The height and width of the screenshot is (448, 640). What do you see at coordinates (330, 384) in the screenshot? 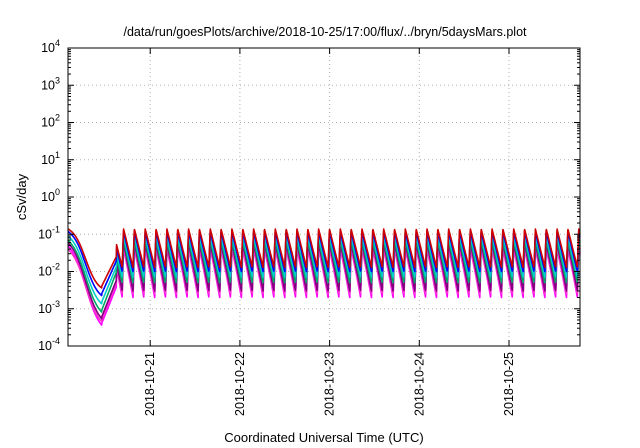
I see `x-tick-label: 2018-10-23` at bounding box center [330, 384].